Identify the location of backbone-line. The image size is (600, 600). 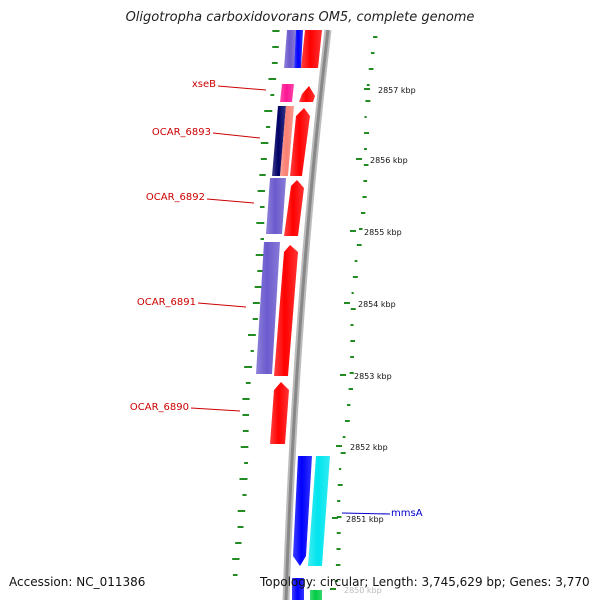
(307, 314).